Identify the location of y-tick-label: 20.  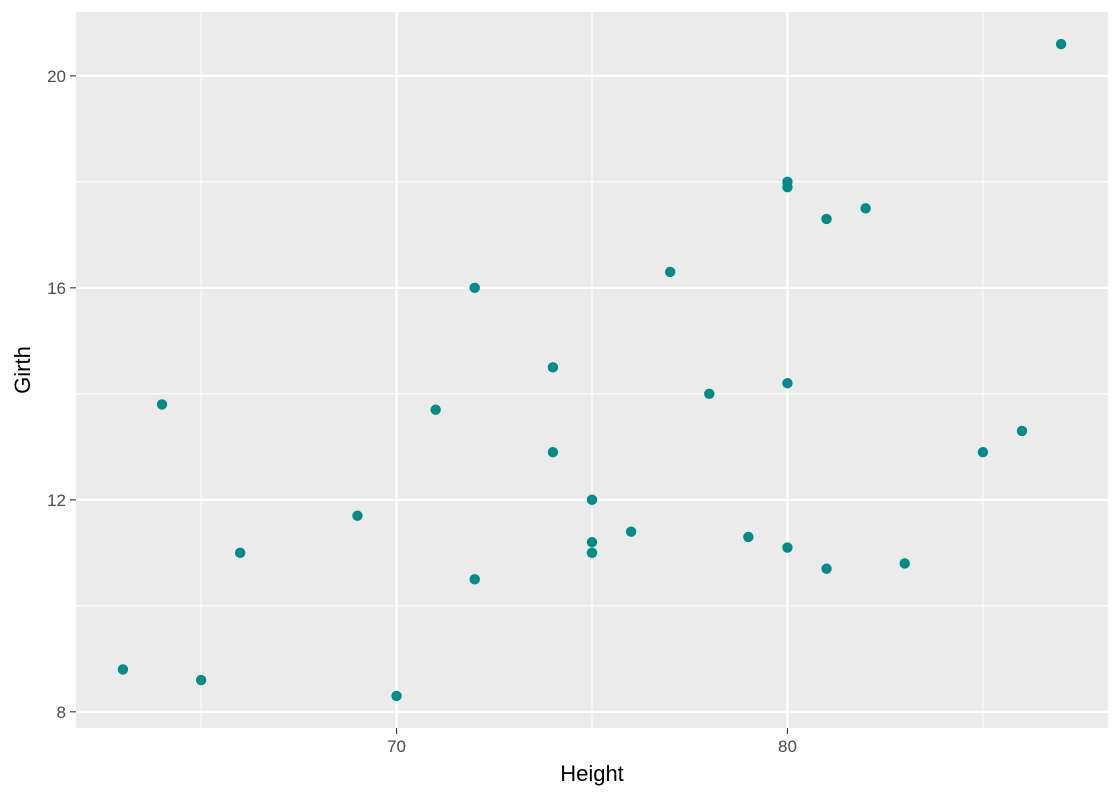
(56, 76).